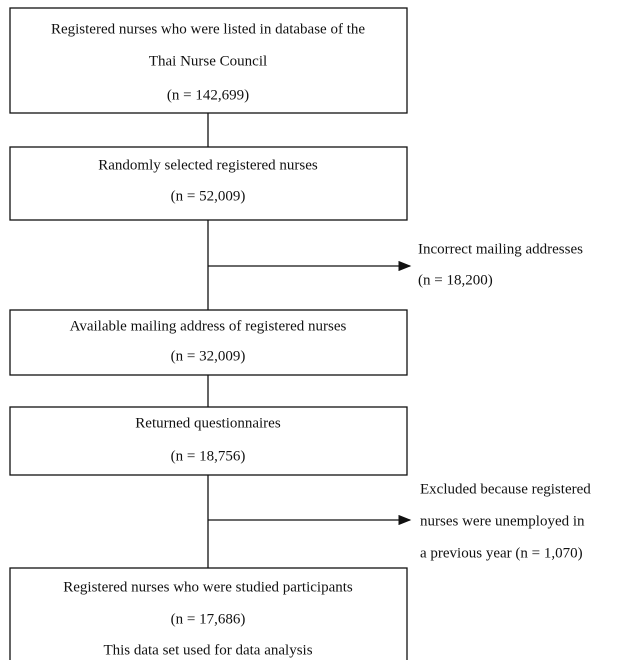 The image size is (617, 665). I want to click on node-text: Thai Nurse Council, so click(208, 61).